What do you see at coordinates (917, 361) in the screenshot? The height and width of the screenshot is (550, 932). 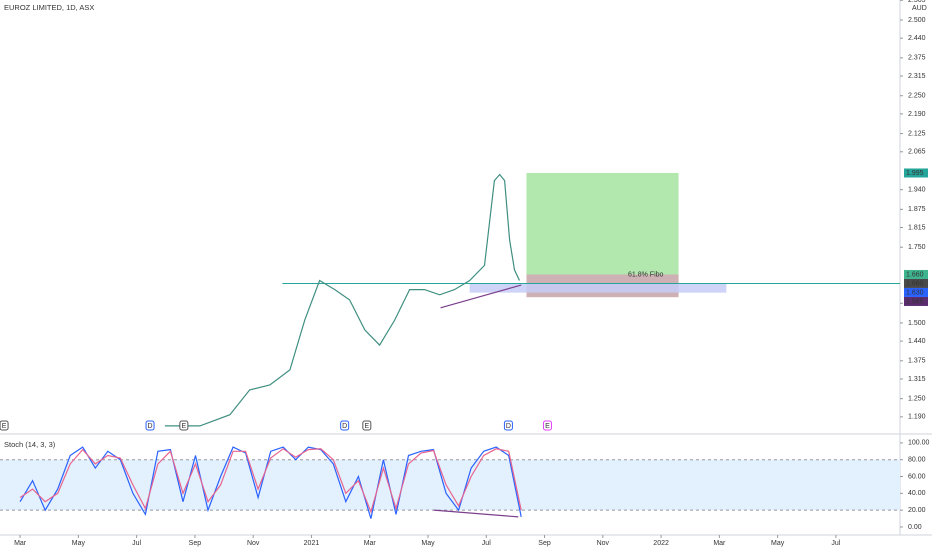 I see `y-tick-label: 1.375` at bounding box center [917, 361].